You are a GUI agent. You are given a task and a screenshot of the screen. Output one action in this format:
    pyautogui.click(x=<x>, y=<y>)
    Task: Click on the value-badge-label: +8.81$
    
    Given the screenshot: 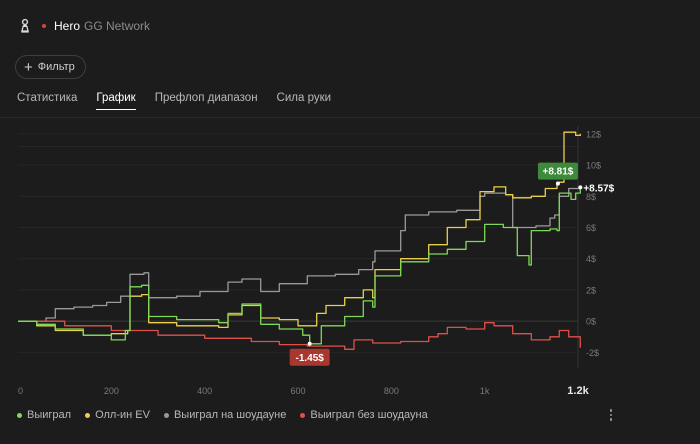 What is the action you would take?
    pyautogui.click(x=557, y=172)
    